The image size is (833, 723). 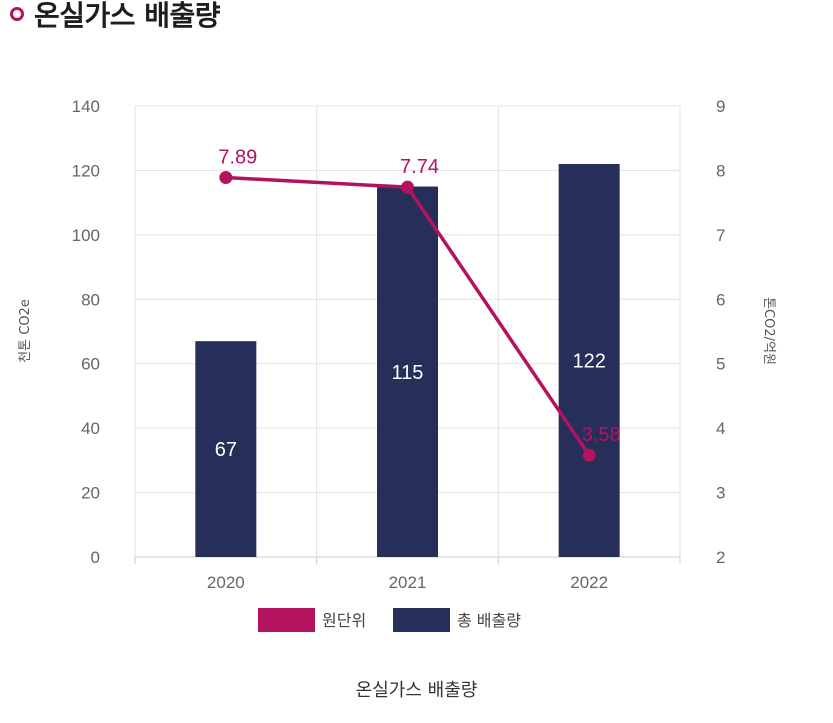 What do you see at coordinates (237, 158) in the screenshot?
I see `line-data-label: 7.89` at bounding box center [237, 158].